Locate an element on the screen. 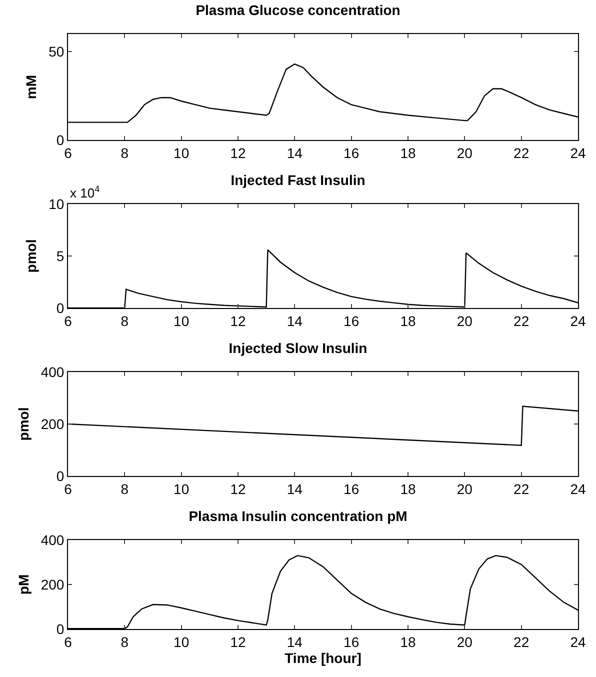  chart-title: Injected Fast Insulin is located at coordinates (298, 180).